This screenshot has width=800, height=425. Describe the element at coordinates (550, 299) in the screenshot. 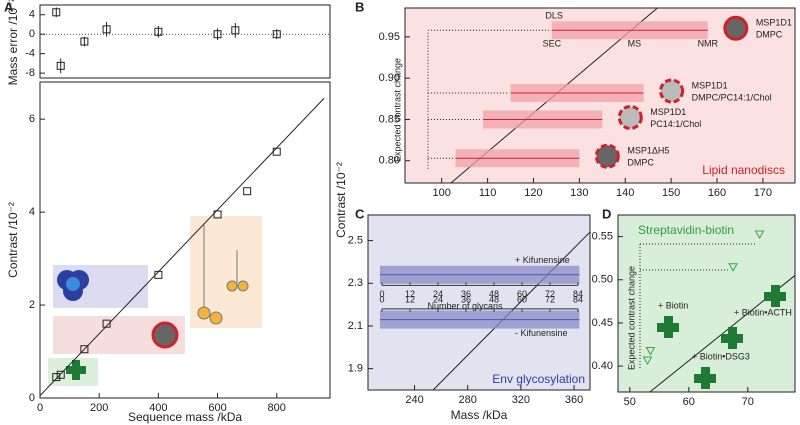

I see `glycan-tick-label: 72` at that location.